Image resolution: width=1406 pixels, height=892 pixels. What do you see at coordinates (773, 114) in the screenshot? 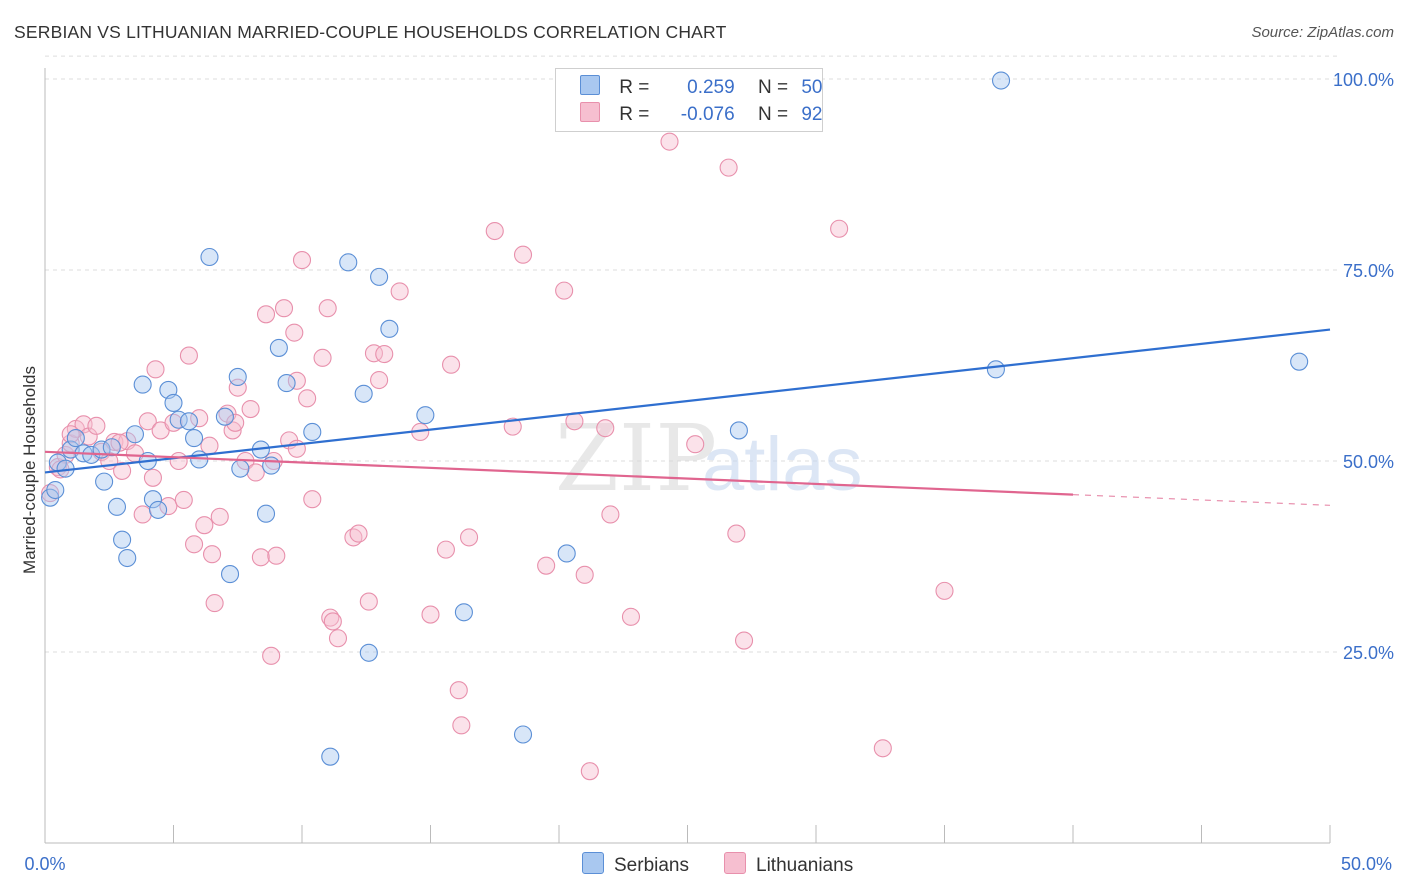
I see `legend-n-label: N =` at bounding box center [773, 114].